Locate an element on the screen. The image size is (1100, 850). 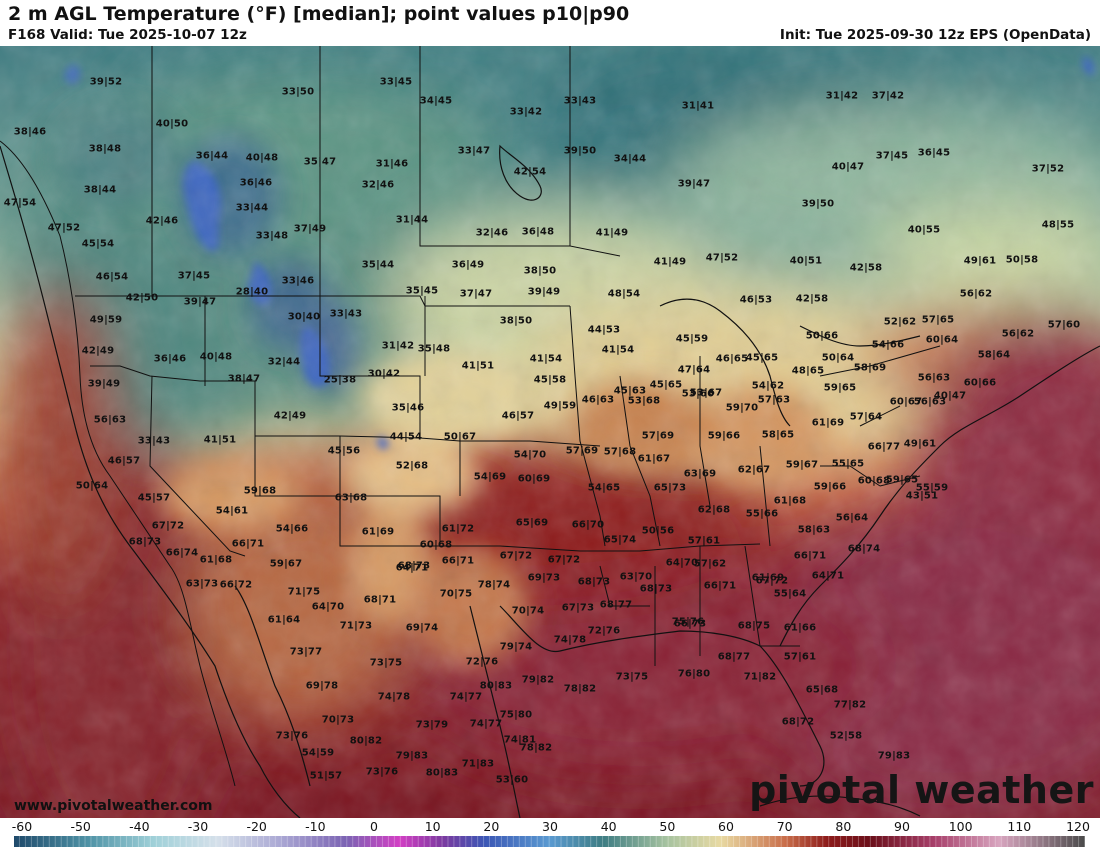
point-value-label: 67|73 is located at coordinates (578, 608).